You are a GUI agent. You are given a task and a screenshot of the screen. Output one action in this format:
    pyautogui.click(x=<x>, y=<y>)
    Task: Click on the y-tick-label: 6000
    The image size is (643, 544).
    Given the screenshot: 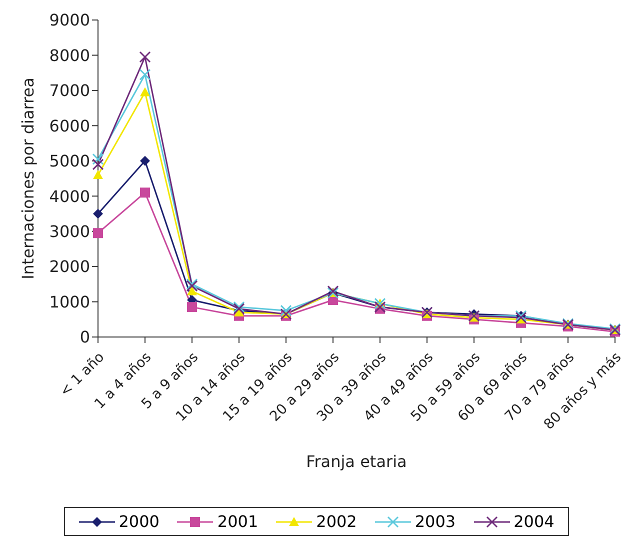 What is the action you would take?
    pyautogui.click(x=69, y=126)
    